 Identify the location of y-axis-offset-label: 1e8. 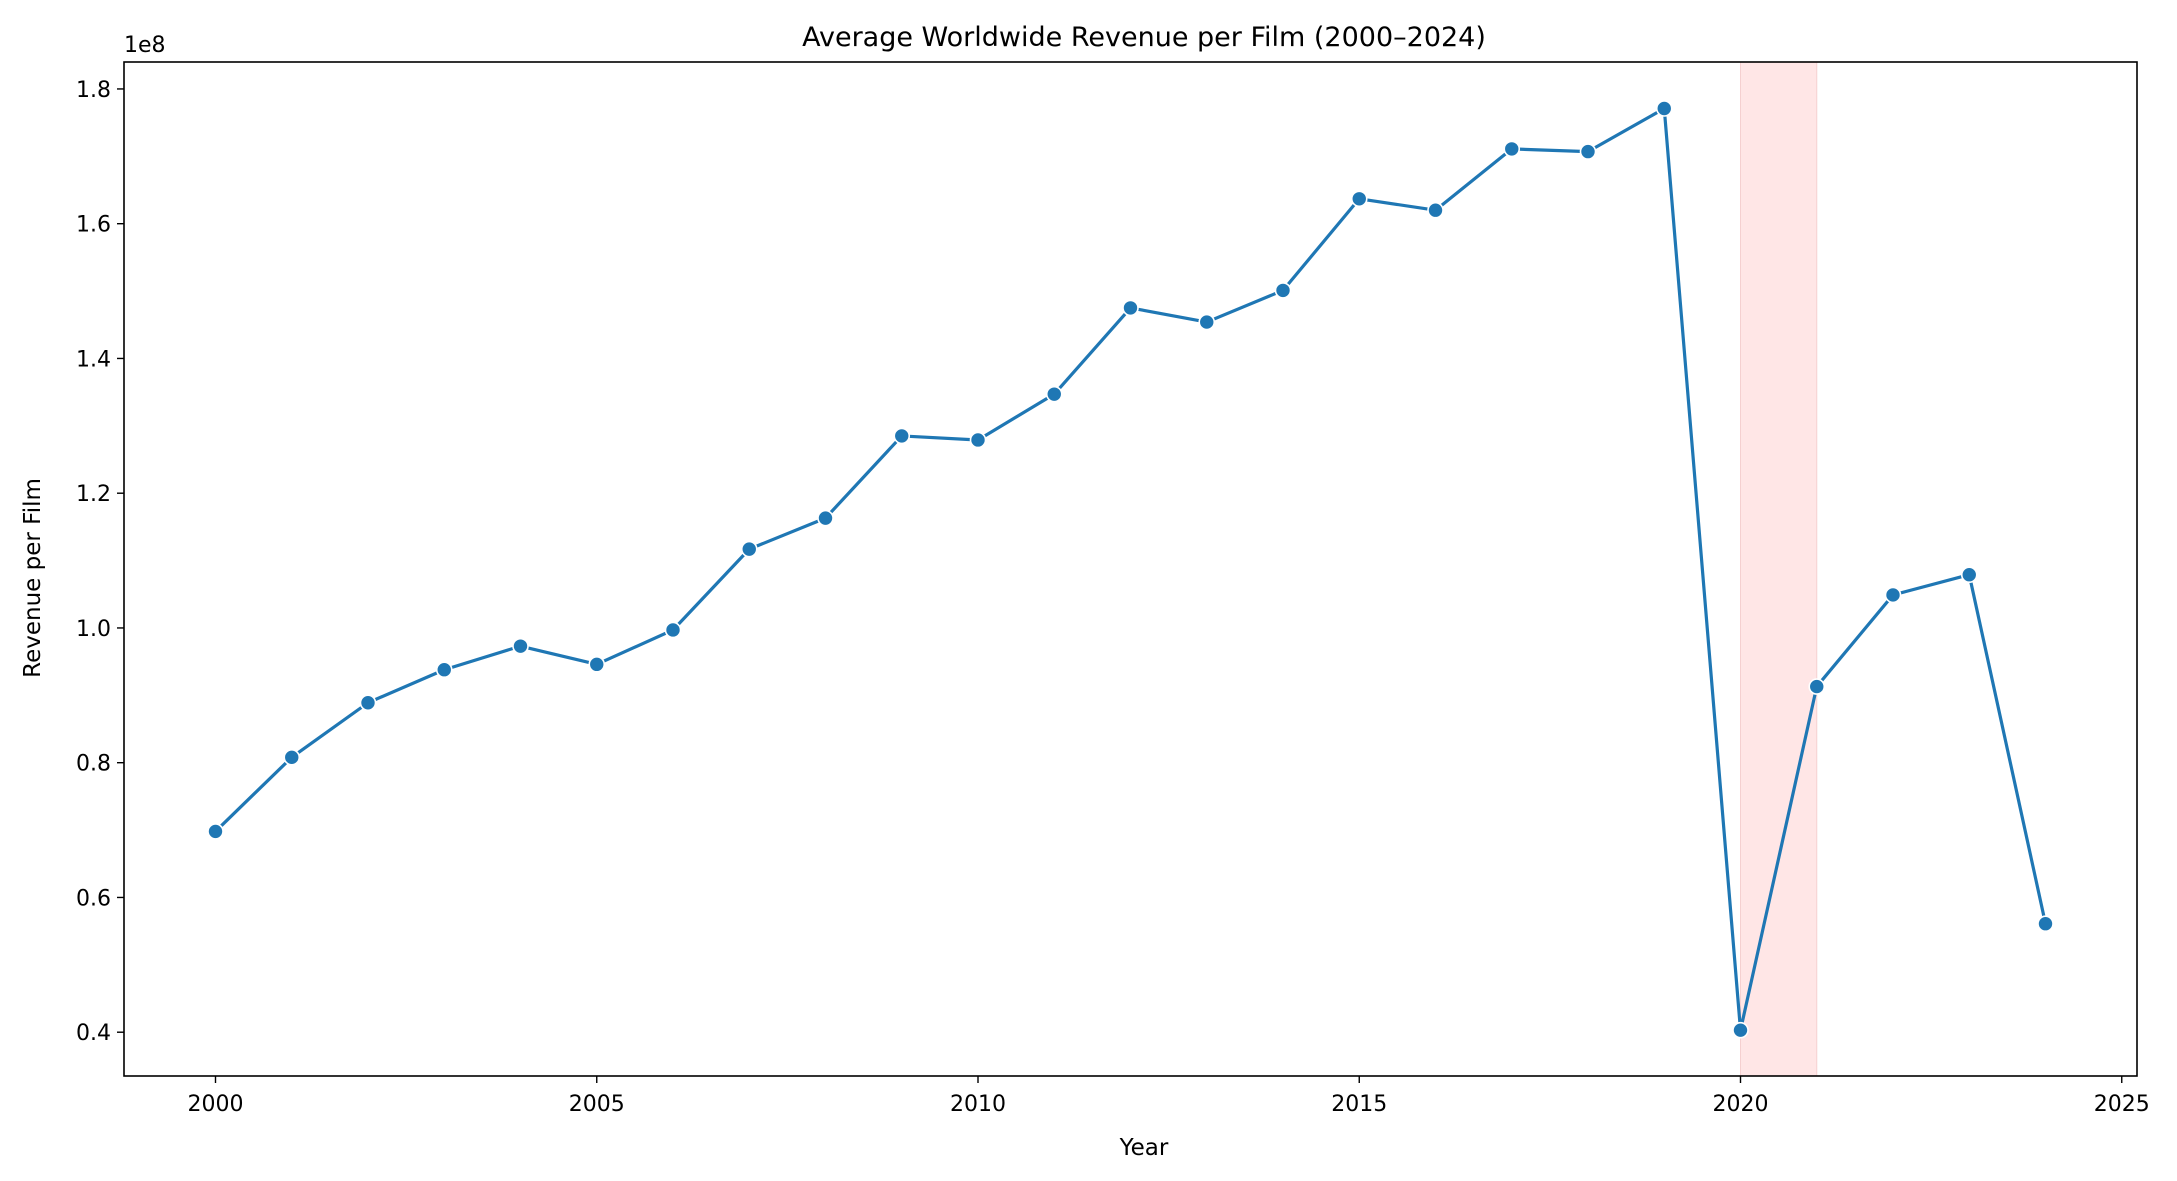
(145, 45).